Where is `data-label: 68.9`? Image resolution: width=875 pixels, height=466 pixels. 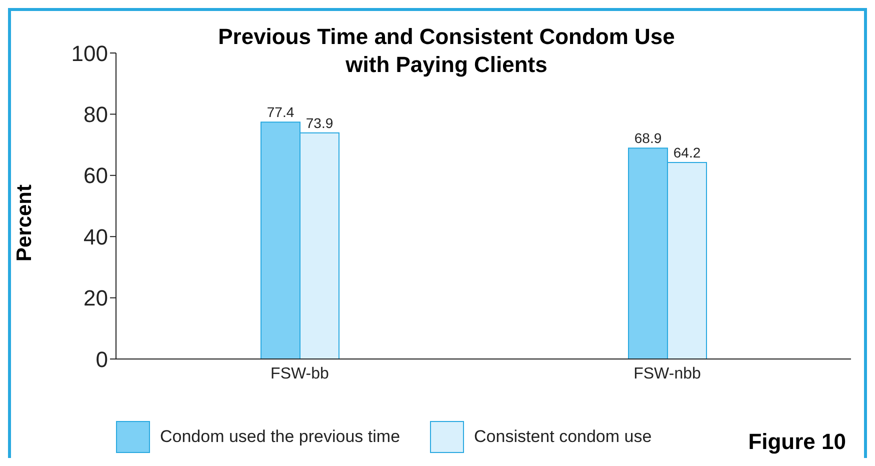 data-label: 68.9 is located at coordinates (648, 138).